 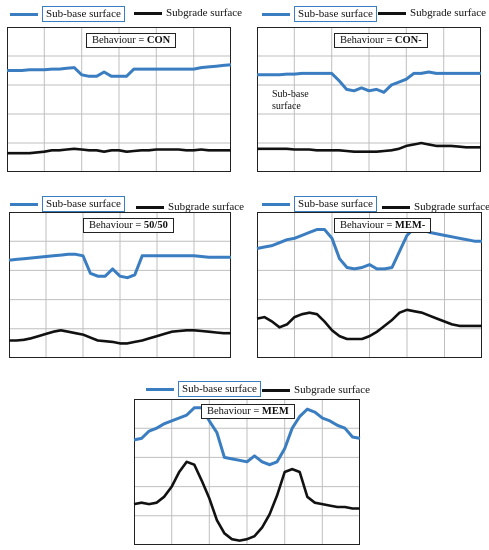 What do you see at coordinates (158, 40) in the screenshot?
I see `behaviour-value: CON` at bounding box center [158, 40].